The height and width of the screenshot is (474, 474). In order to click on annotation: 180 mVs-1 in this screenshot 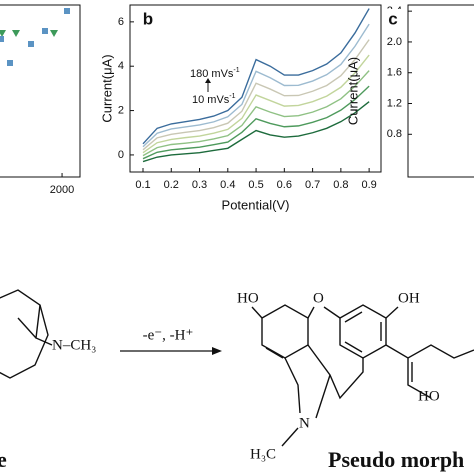, I will do `click(215, 73)`.